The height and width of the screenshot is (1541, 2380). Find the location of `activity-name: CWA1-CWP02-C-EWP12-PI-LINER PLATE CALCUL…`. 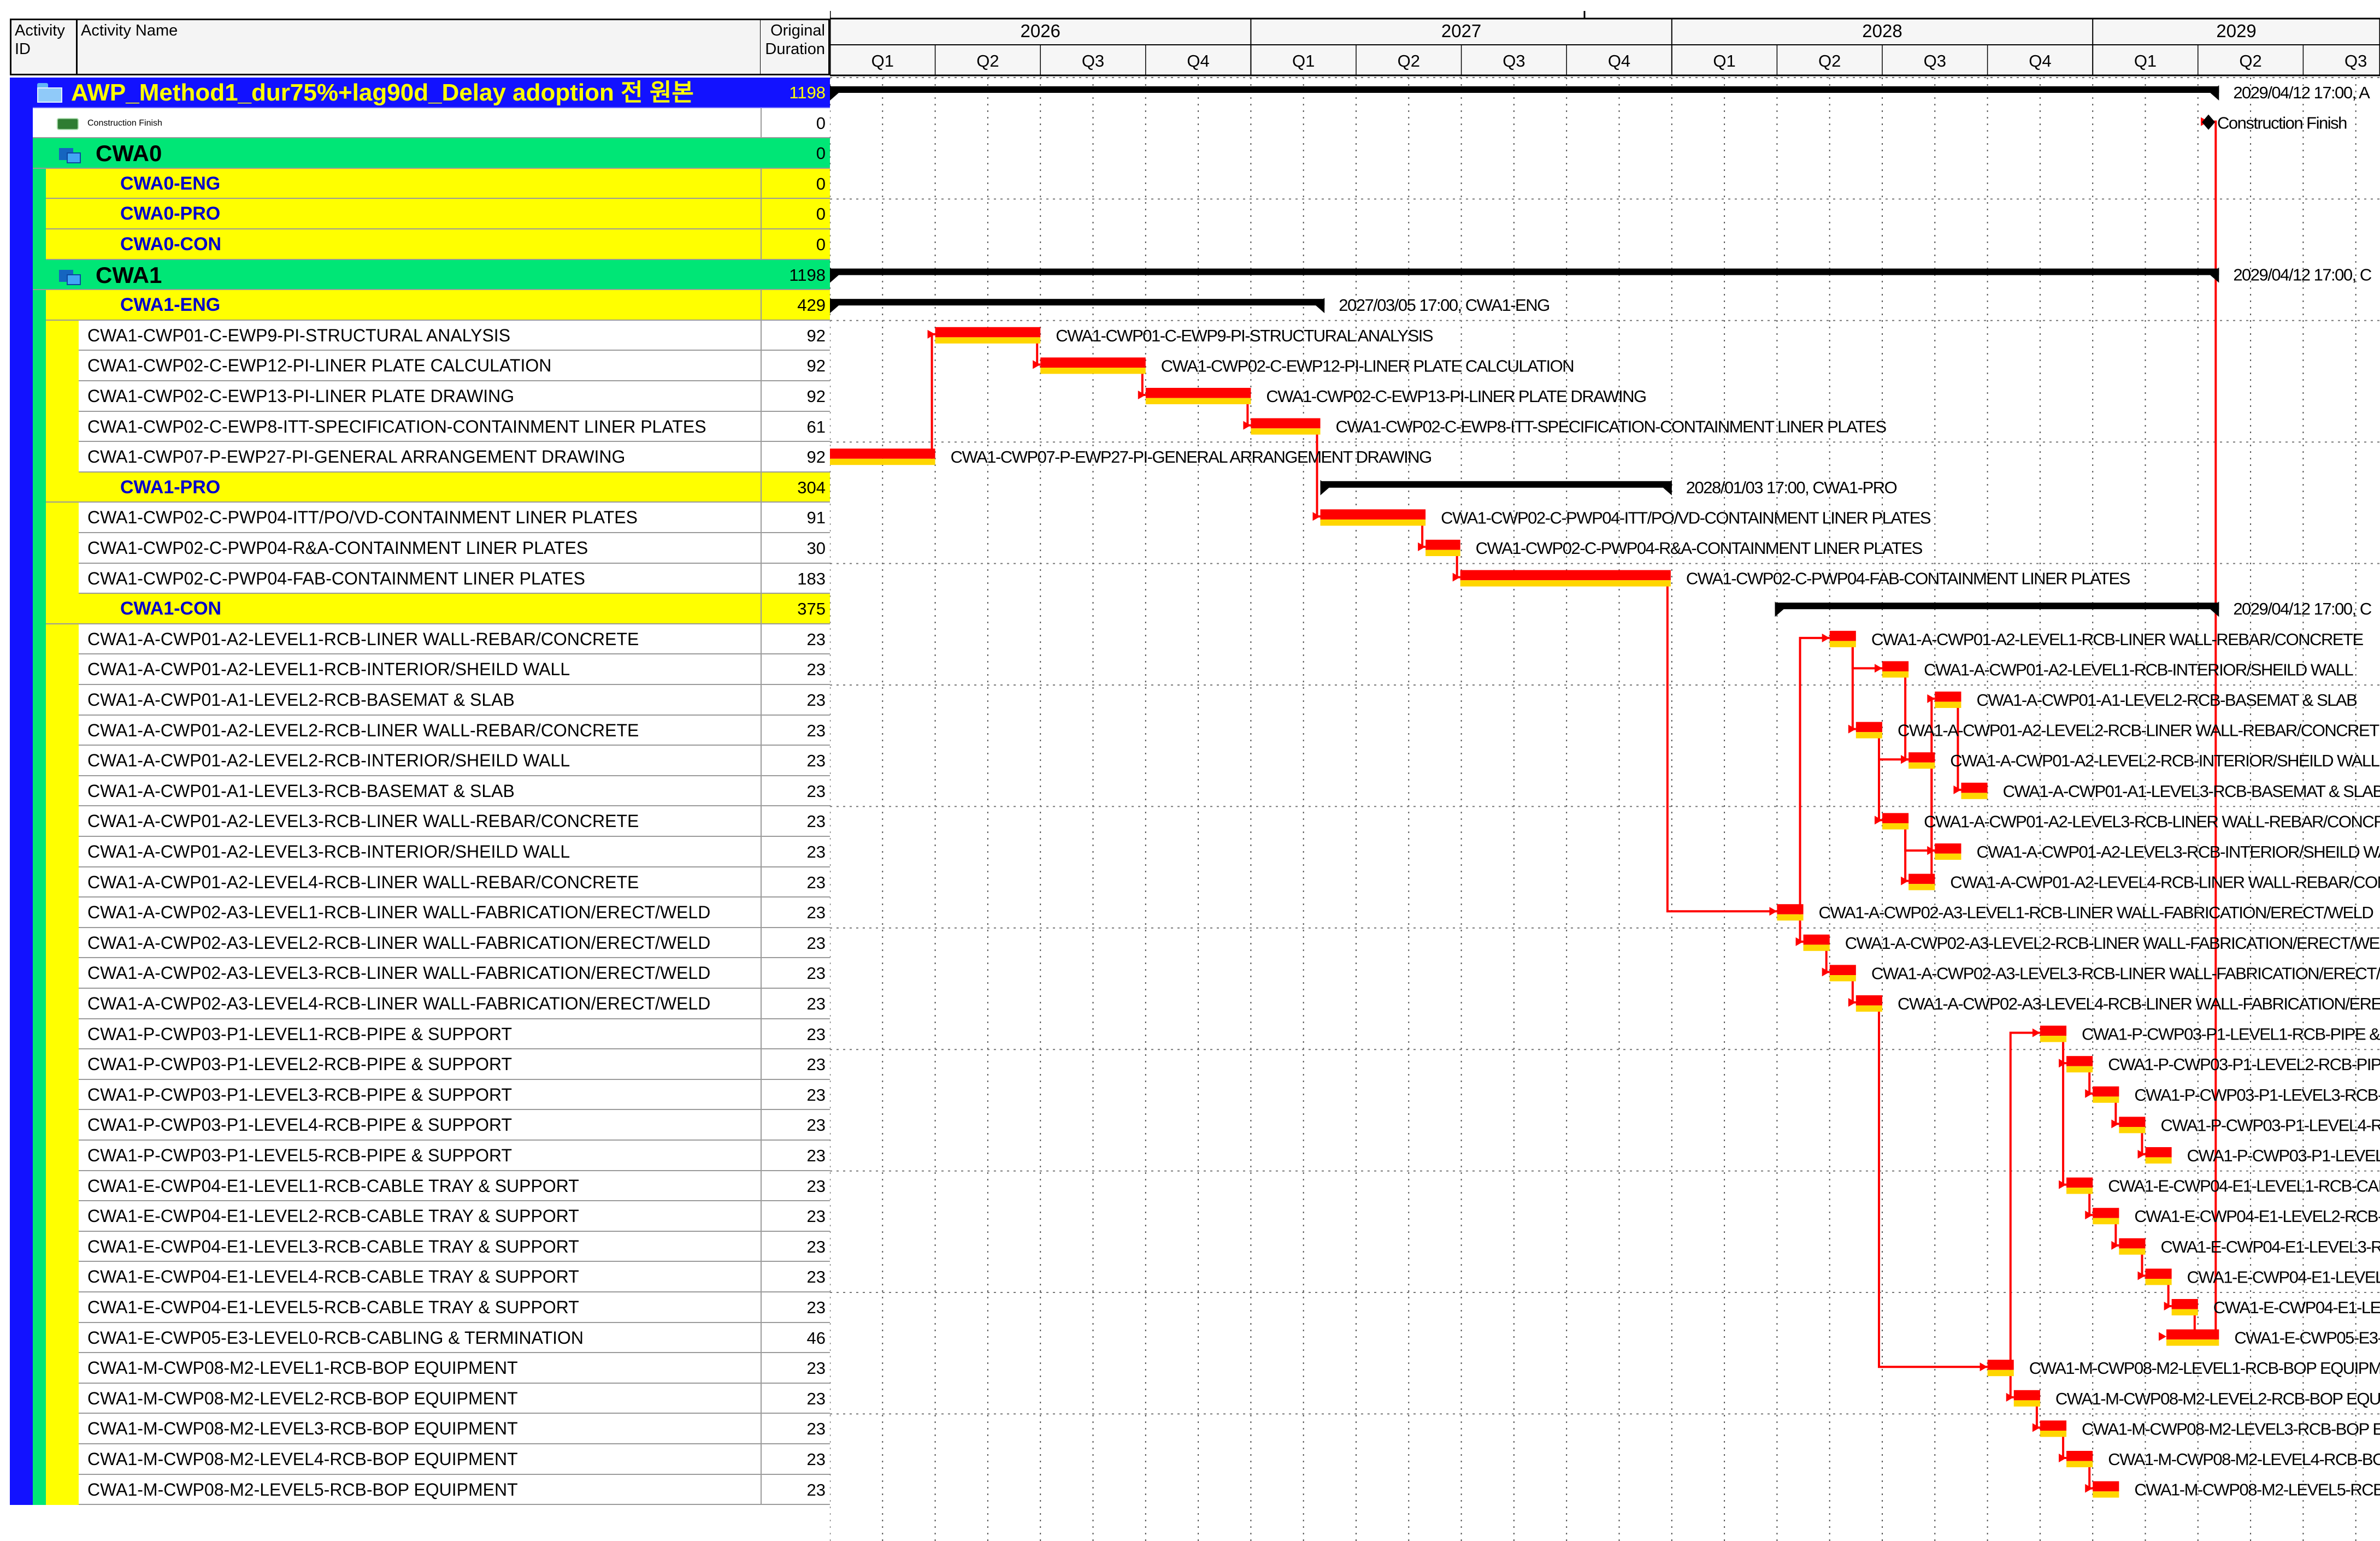

activity-name: CWA1-CWP02-C-EWP12-PI-LINER PLATE CALCUL… is located at coordinates (319, 366).